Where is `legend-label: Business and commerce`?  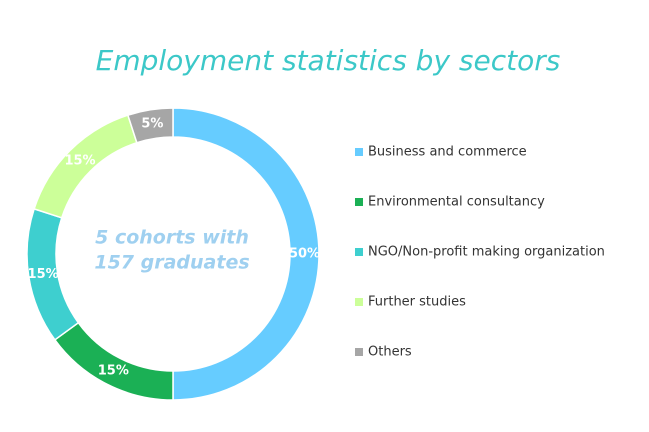
legend-label: Business and commerce is located at coordinates (447, 152).